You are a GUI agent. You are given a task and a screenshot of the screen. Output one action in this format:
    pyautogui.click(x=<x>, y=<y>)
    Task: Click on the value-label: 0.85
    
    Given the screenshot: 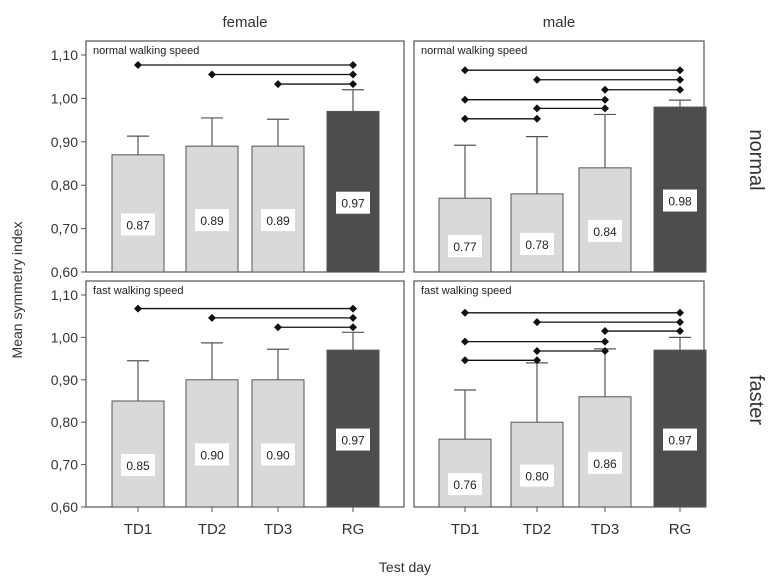 What is the action you would take?
    pyautogui.click(x=138, y=466)
    